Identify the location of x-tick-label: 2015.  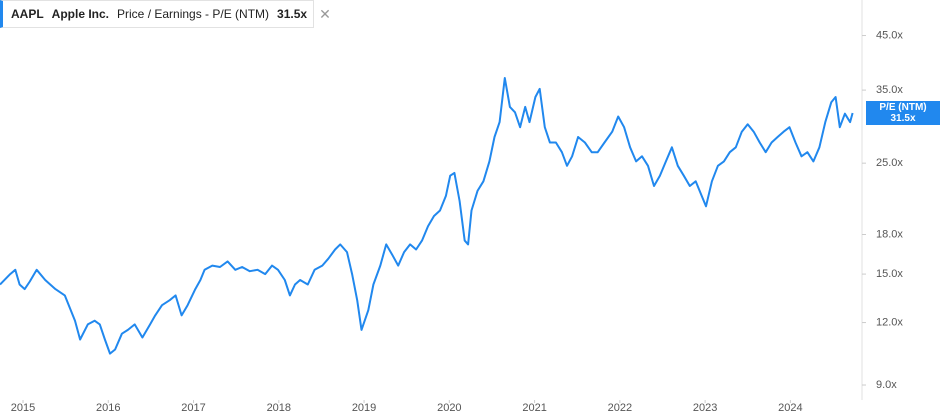
(23, 408).